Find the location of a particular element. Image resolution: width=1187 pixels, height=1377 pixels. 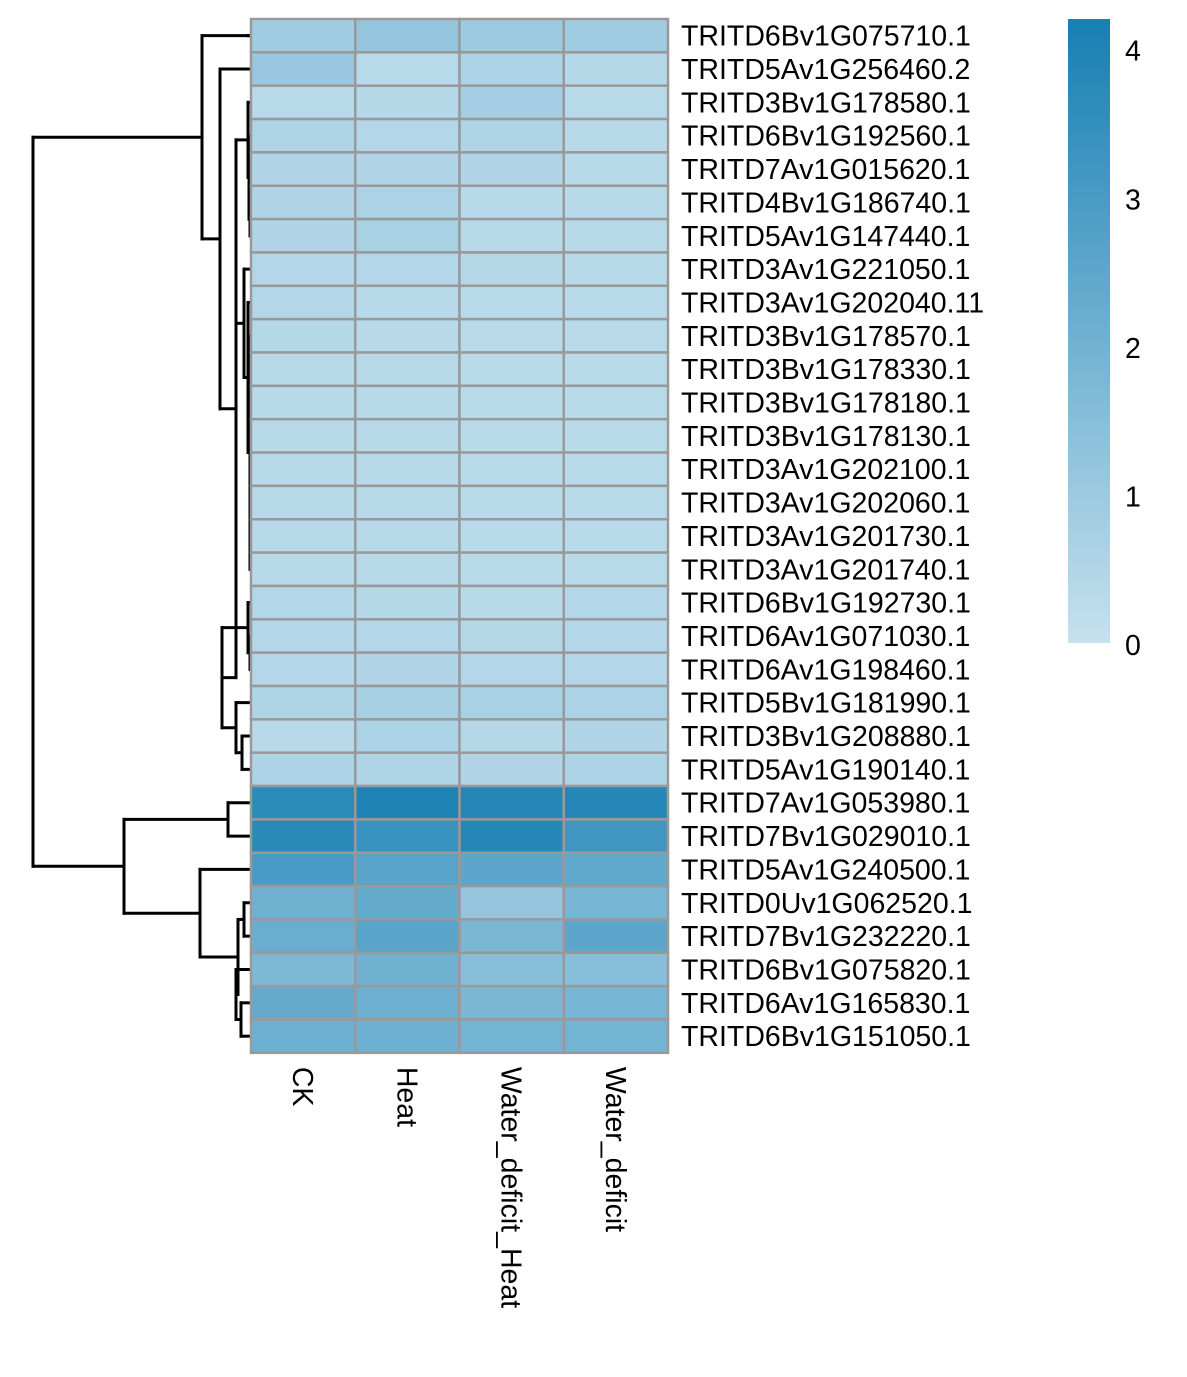

legend-tick-label: 0 is located at coordinates (1133, 646).